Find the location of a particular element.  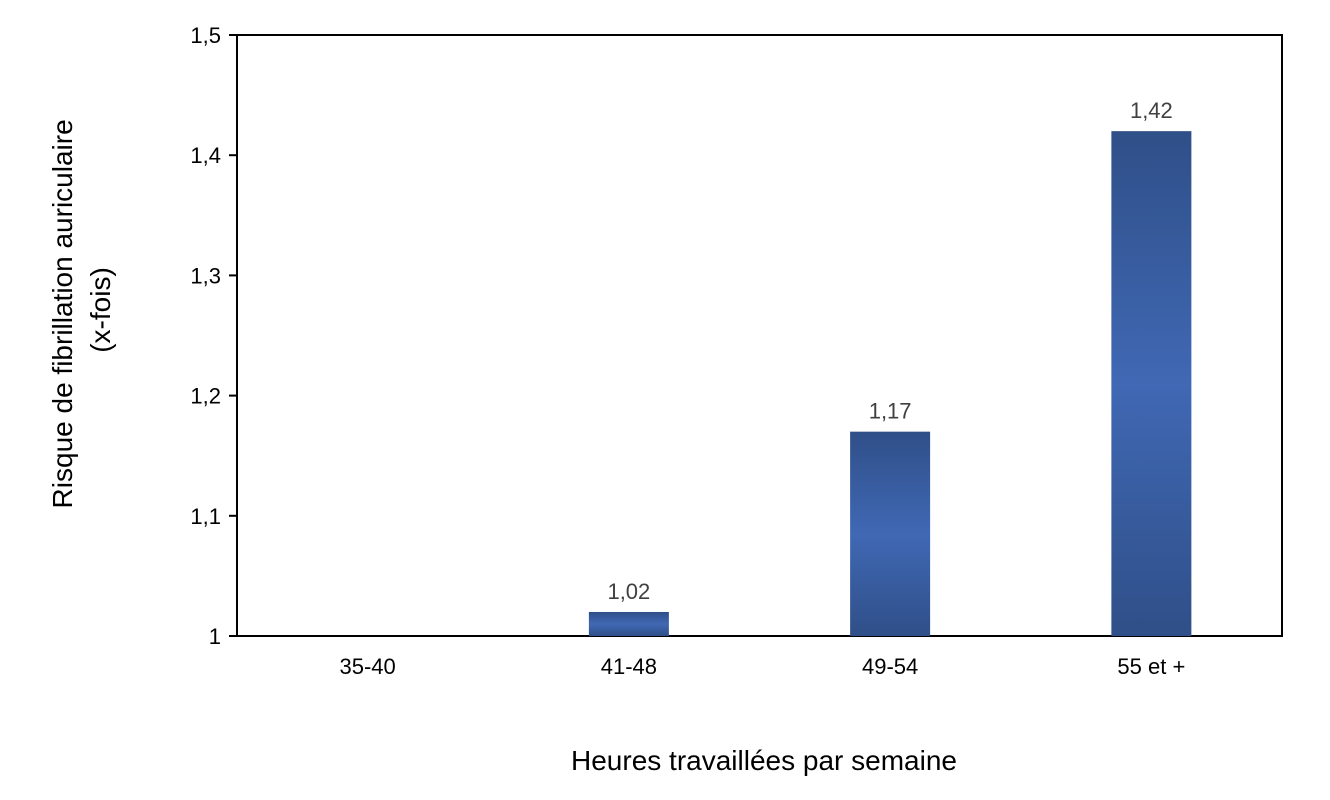

x-axis-title: Heures travaillées par semaine is located at coordinates (764, 760).